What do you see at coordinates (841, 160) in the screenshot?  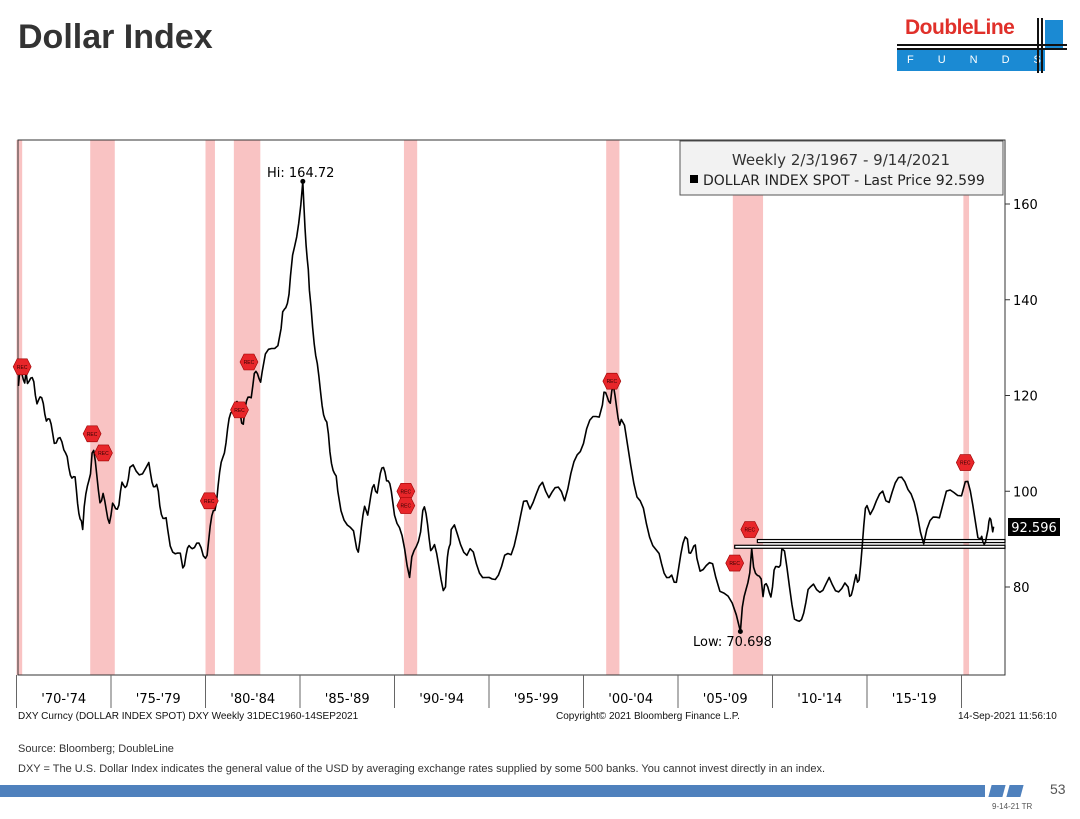 I see `chart-title: Weekly 2/3/1967 - 9/14/2021` at bounding box center [841, 160].